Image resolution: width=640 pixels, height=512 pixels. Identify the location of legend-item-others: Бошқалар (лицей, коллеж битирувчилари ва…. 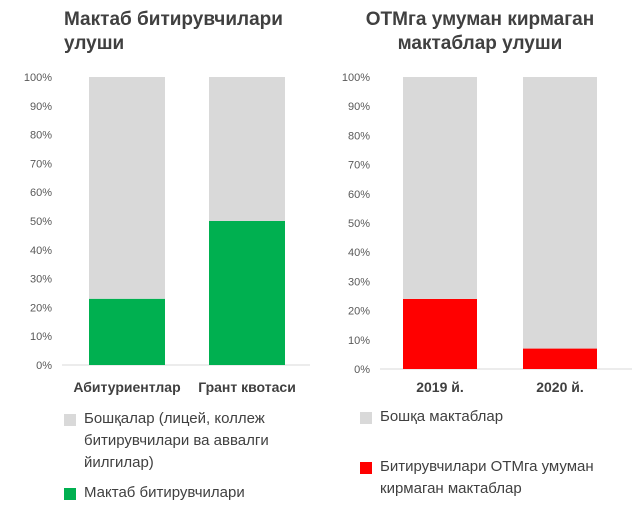
(189, 441).